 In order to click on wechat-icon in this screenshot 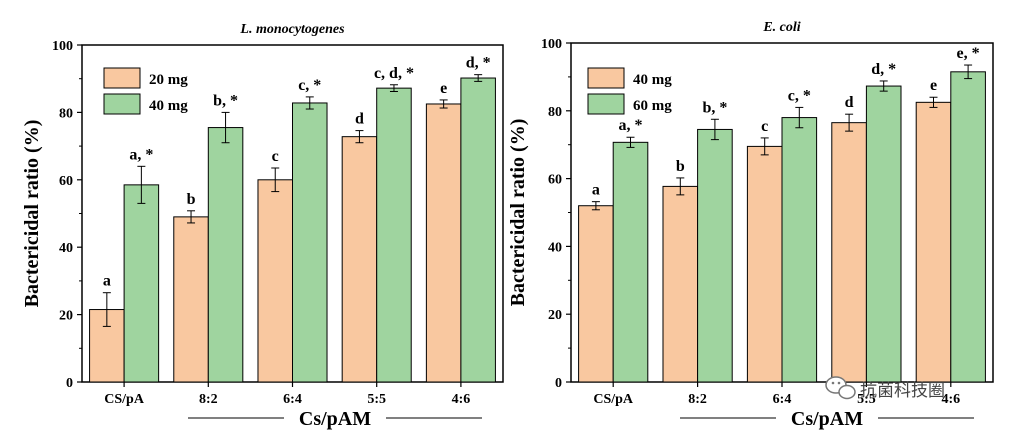, I will do `click(840, 388)`.